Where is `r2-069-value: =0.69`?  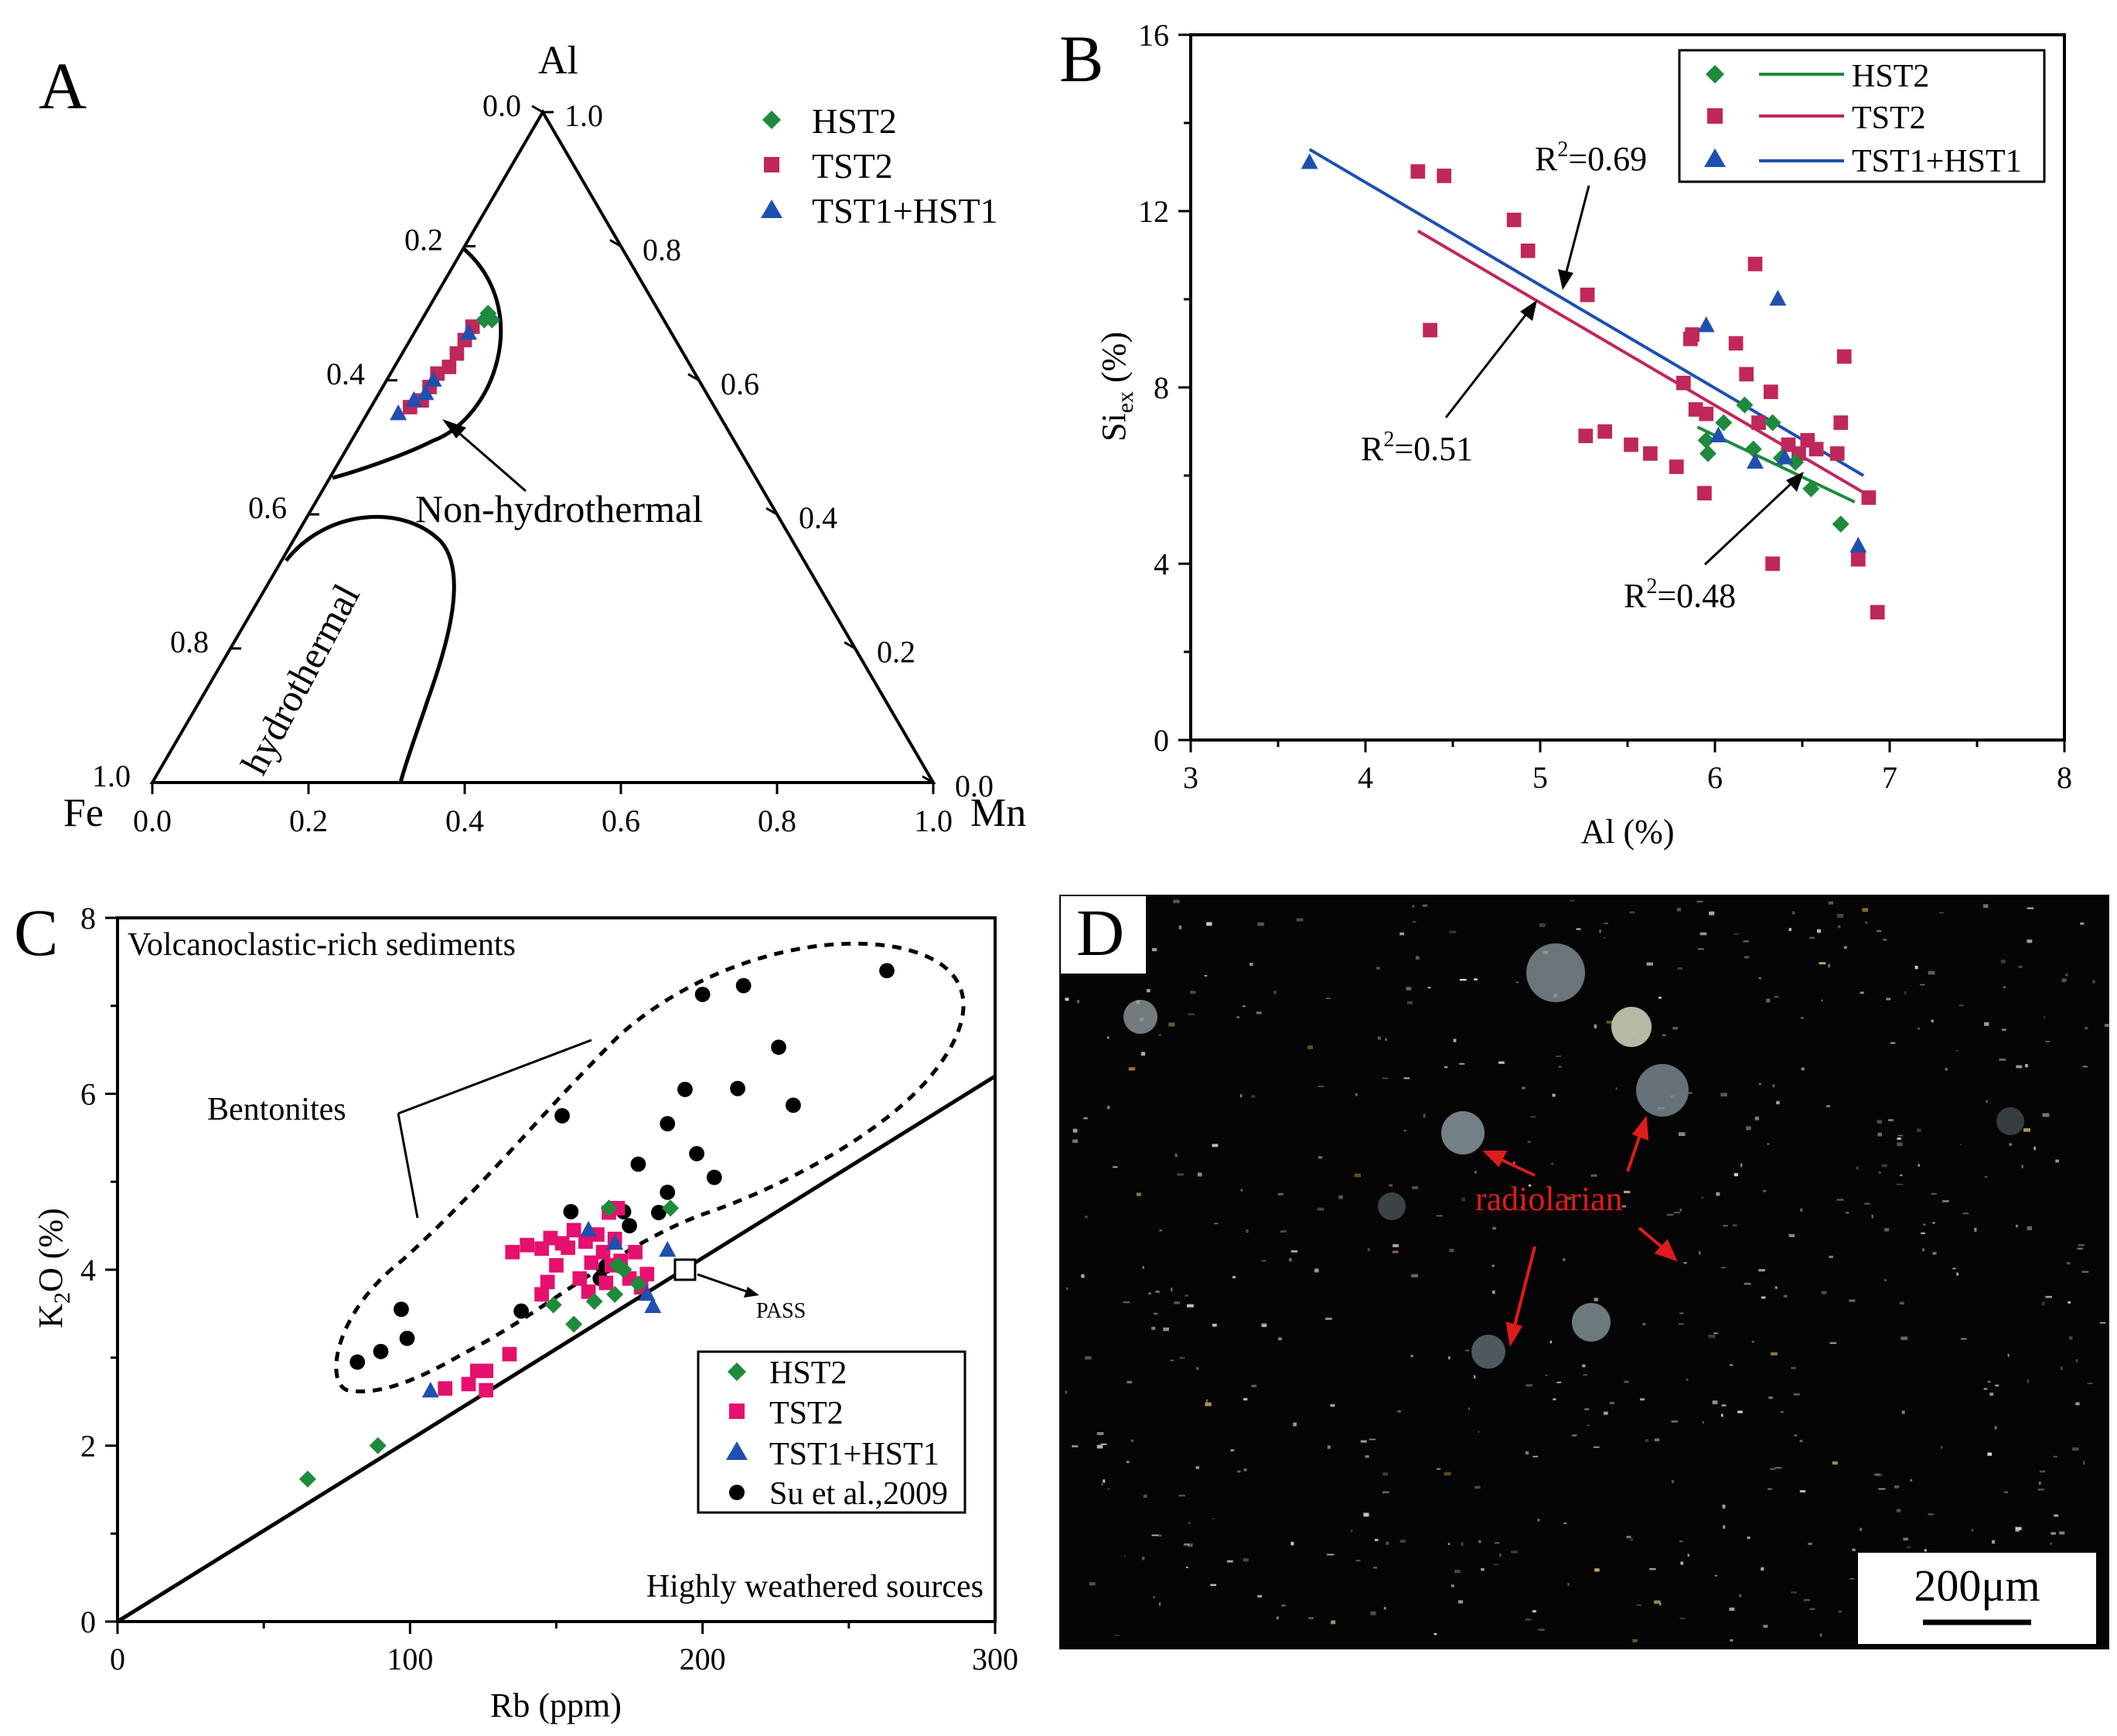
r2-069-value: =0.69 is located at coordinates (1607, 159).